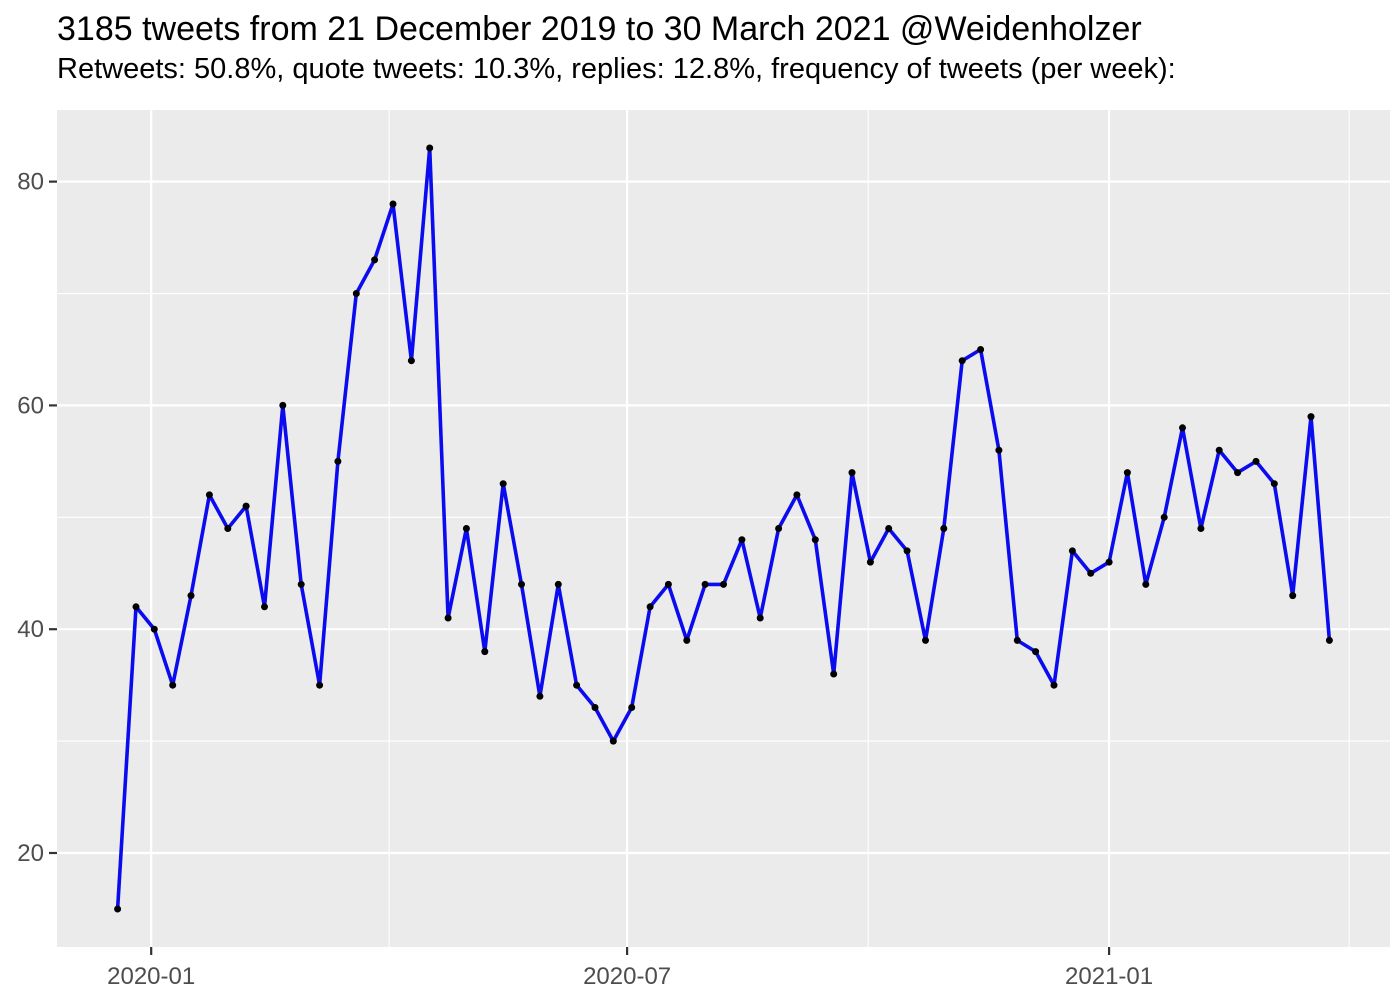 The height and width of the screenshot is (1000, 1400). Describe the element at coordinates (1109, 976) in the screenshot. I see `x-axis-tick-label: 2021-01` at that location.